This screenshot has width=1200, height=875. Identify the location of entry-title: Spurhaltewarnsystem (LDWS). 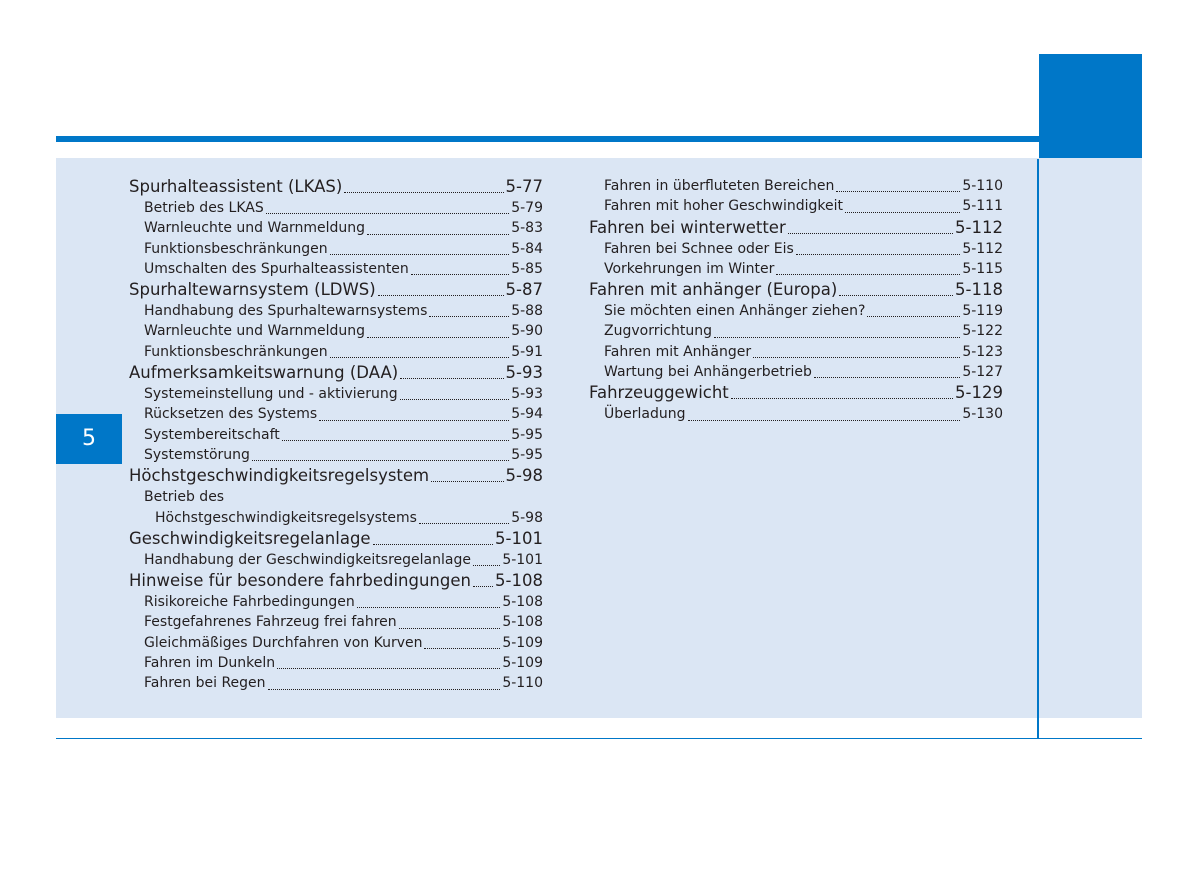
(252, 290).